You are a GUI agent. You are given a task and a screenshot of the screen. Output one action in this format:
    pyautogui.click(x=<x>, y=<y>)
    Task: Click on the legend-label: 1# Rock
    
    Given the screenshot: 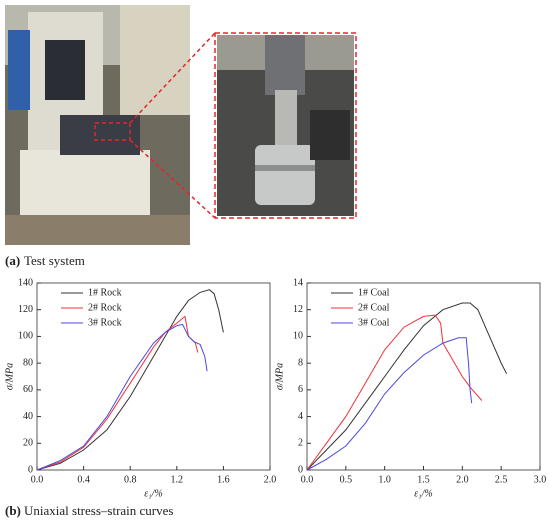 What is the action you would take?
    pyautogui.click(x=105, y=292)
    